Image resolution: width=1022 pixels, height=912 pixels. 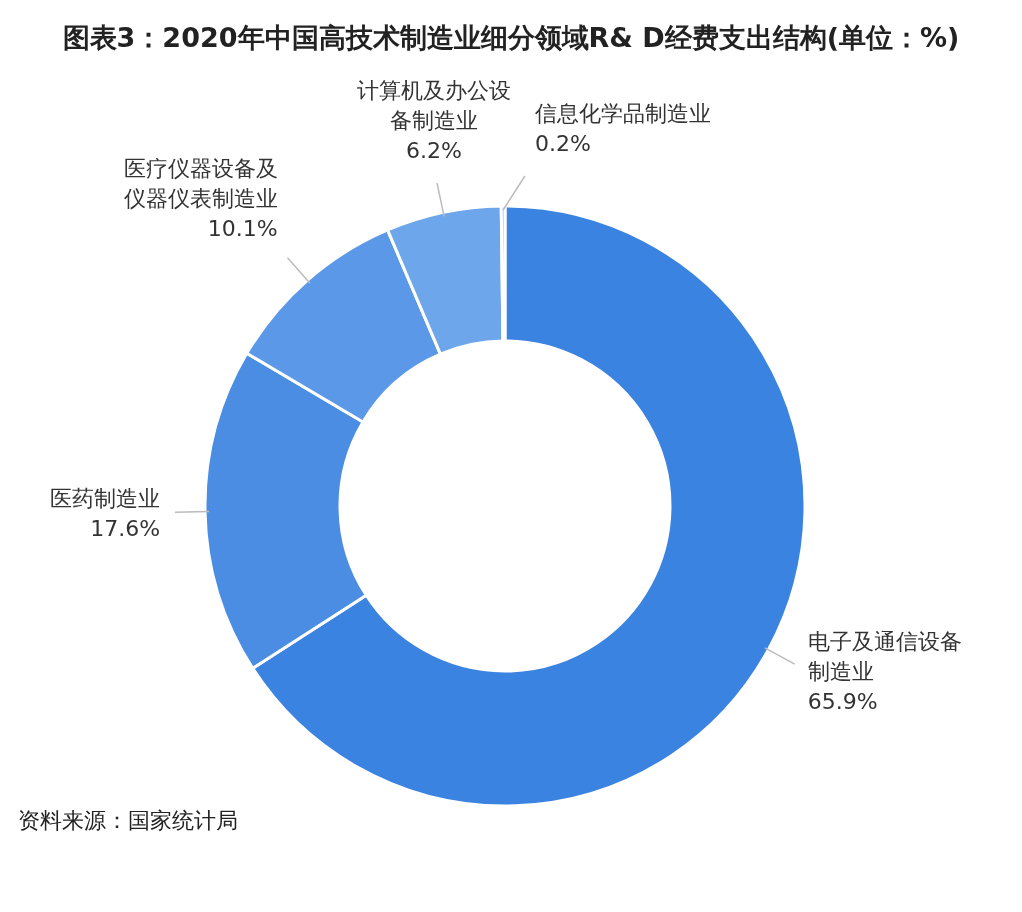 What do you see at coordinates (433, 106) in the screenshot?
I see `slice-label: 计算机及办公设备制造业` at bounding box center [433, 106].